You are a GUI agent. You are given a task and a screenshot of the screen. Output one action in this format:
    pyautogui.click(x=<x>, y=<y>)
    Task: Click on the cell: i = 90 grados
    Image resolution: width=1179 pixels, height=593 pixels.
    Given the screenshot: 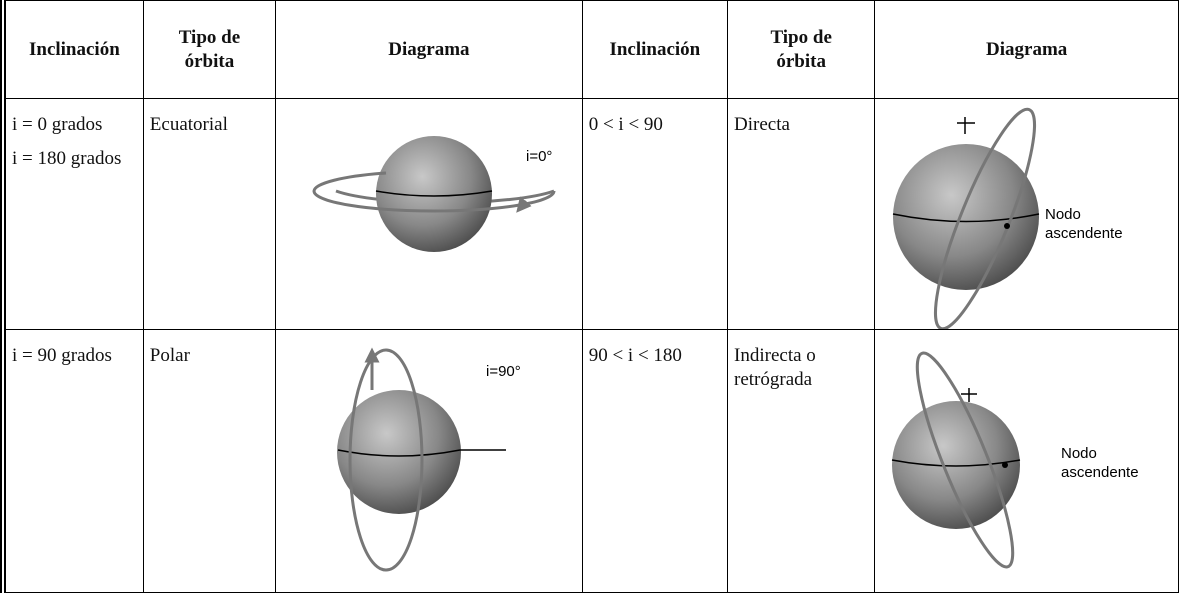 What is the action you would take?
    pyautogui.click(x=73, y=461)
    